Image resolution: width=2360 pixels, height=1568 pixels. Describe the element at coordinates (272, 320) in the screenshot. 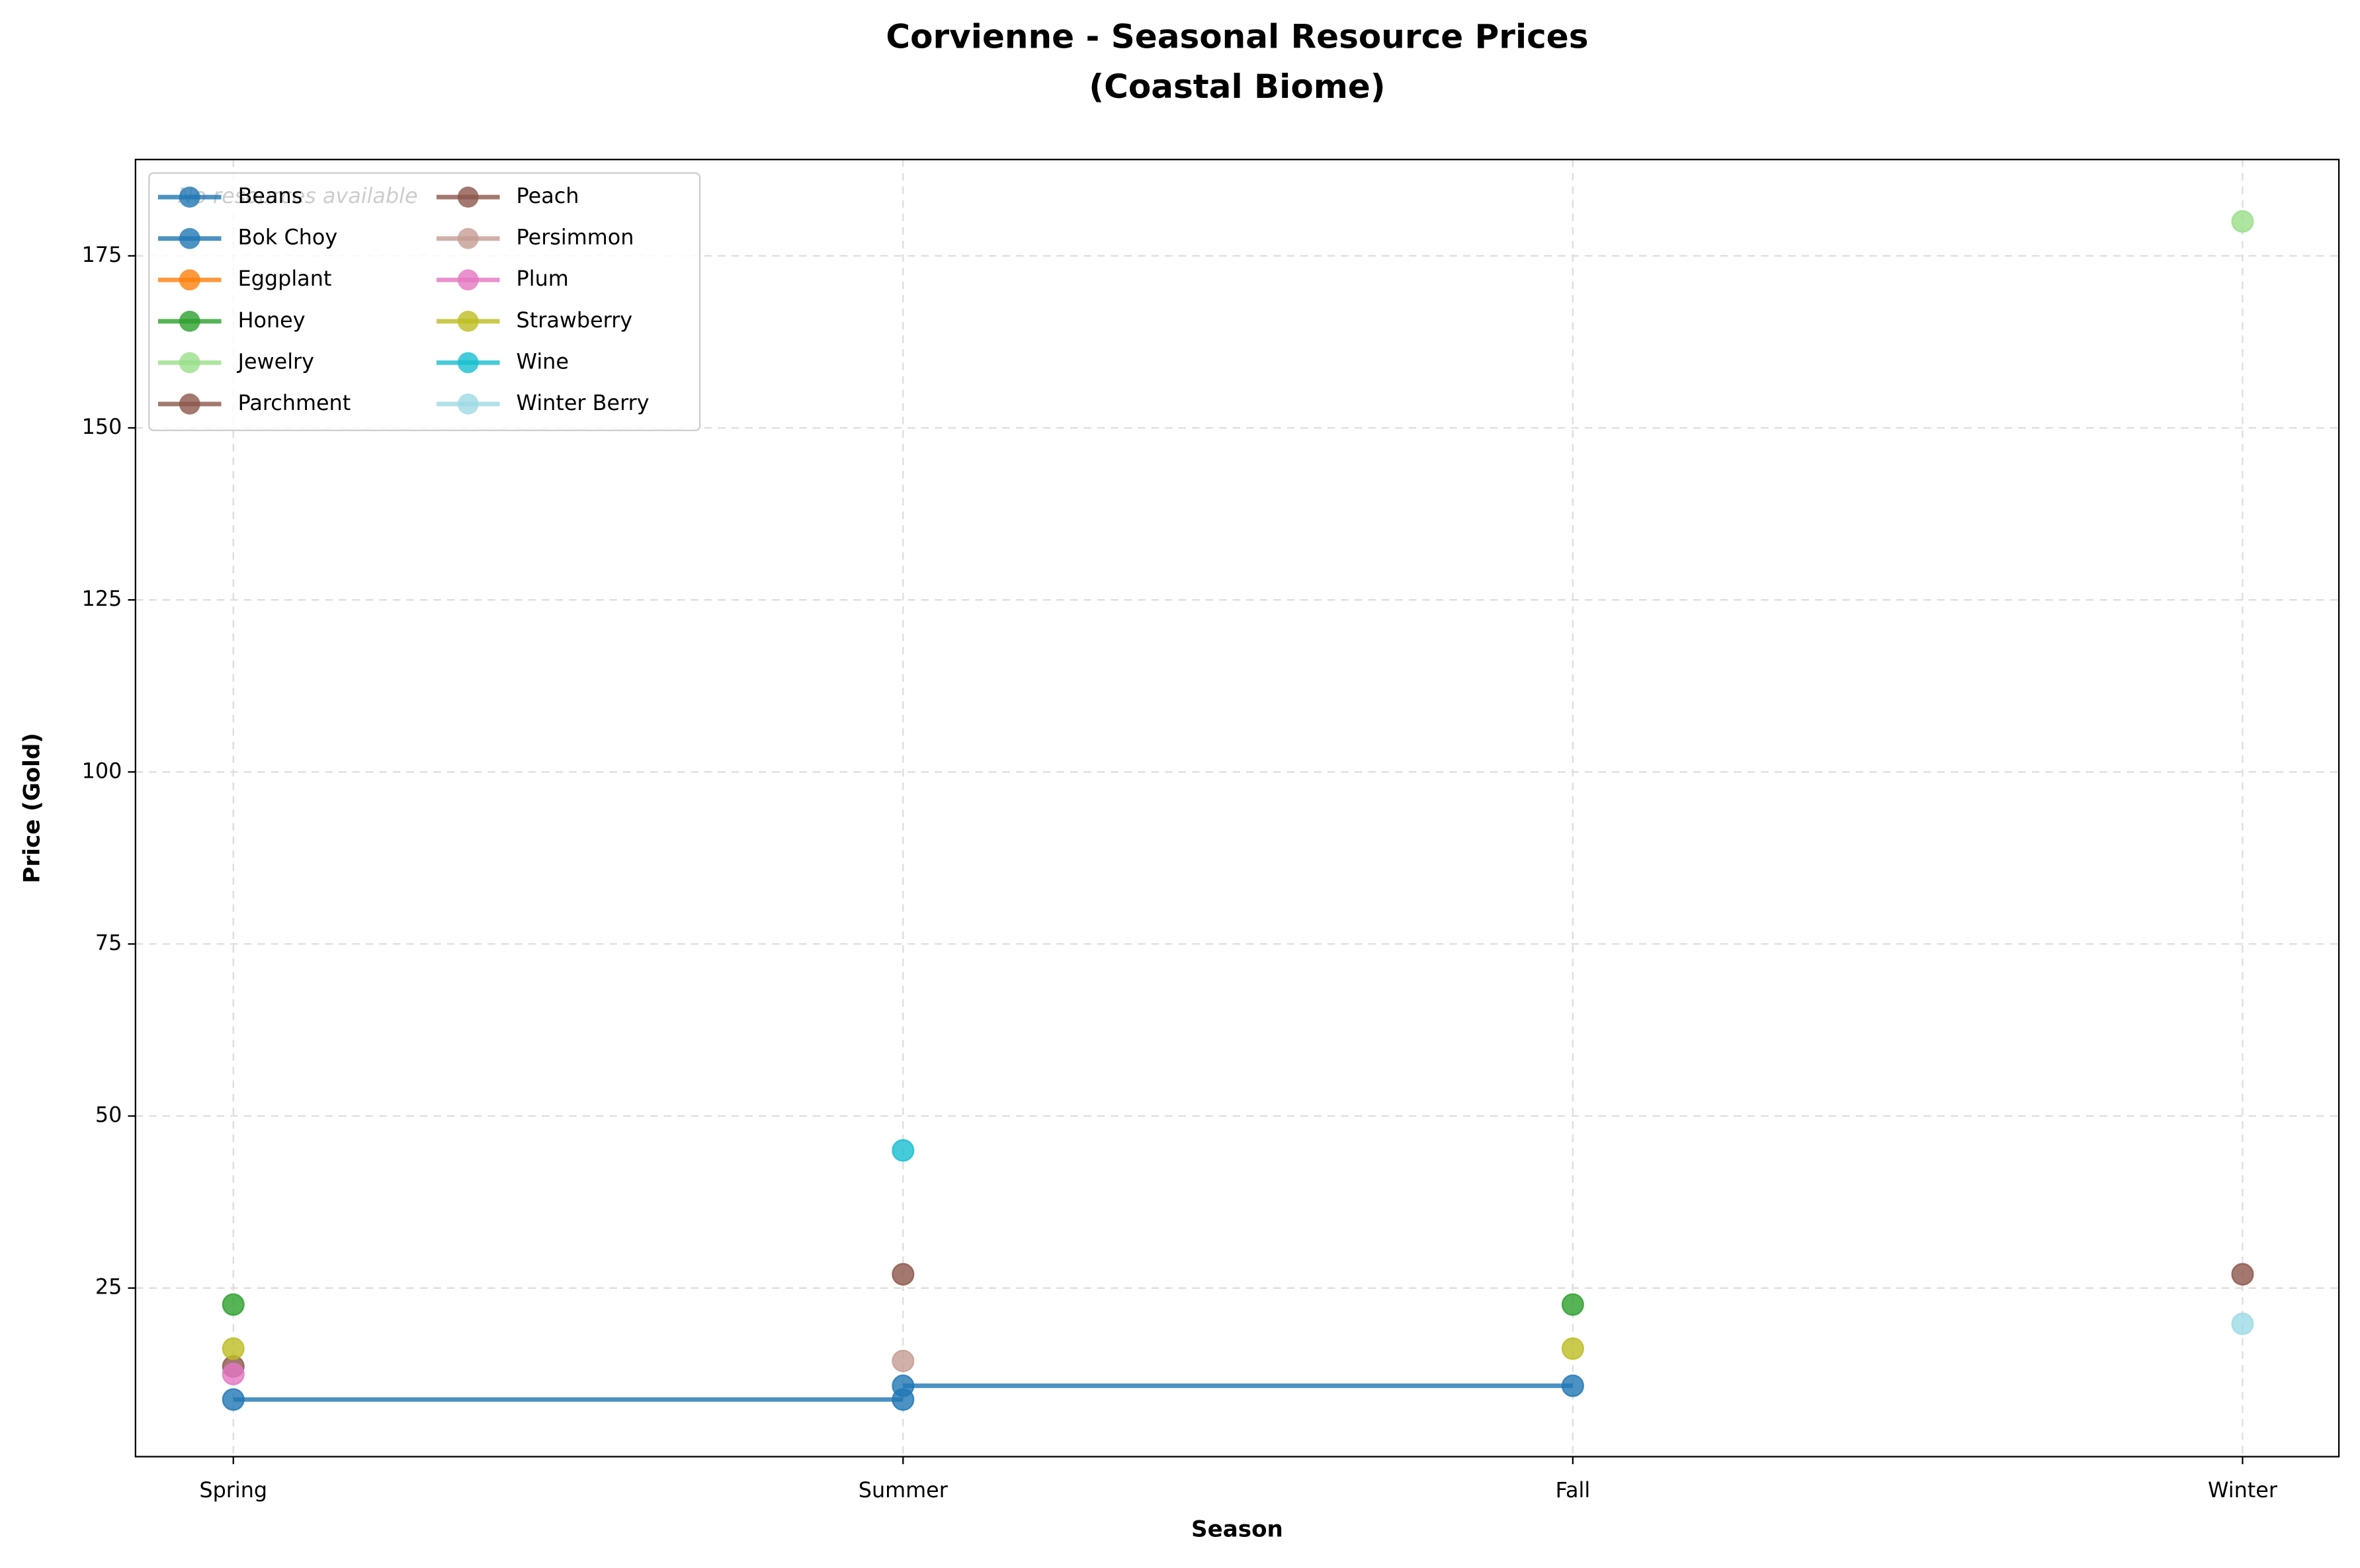

I see `legend-label: Honey` at that location.